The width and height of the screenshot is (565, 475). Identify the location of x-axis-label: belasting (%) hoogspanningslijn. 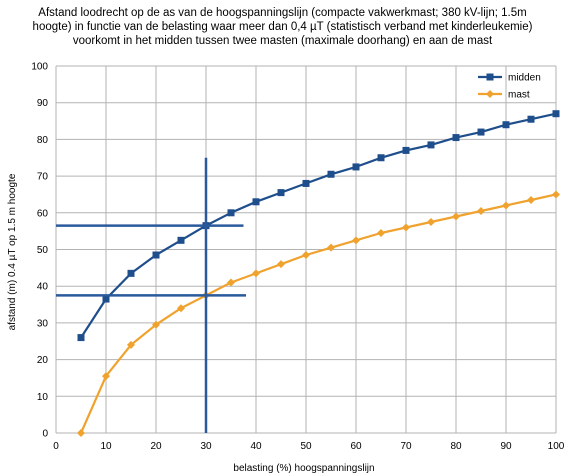
(303, 468).